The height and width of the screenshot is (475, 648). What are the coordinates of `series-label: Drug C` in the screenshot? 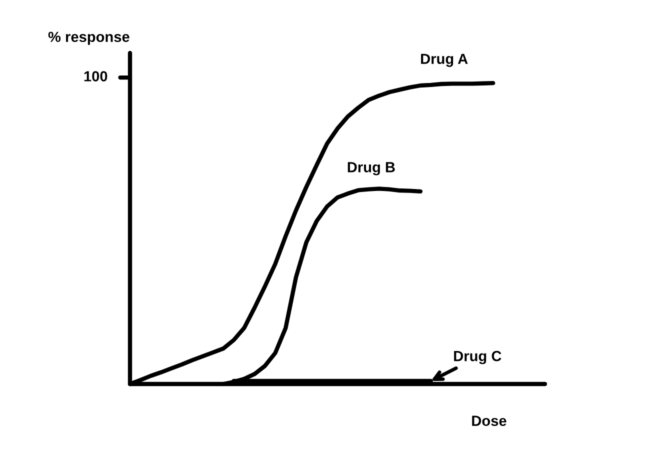 It's located at (478, 357).